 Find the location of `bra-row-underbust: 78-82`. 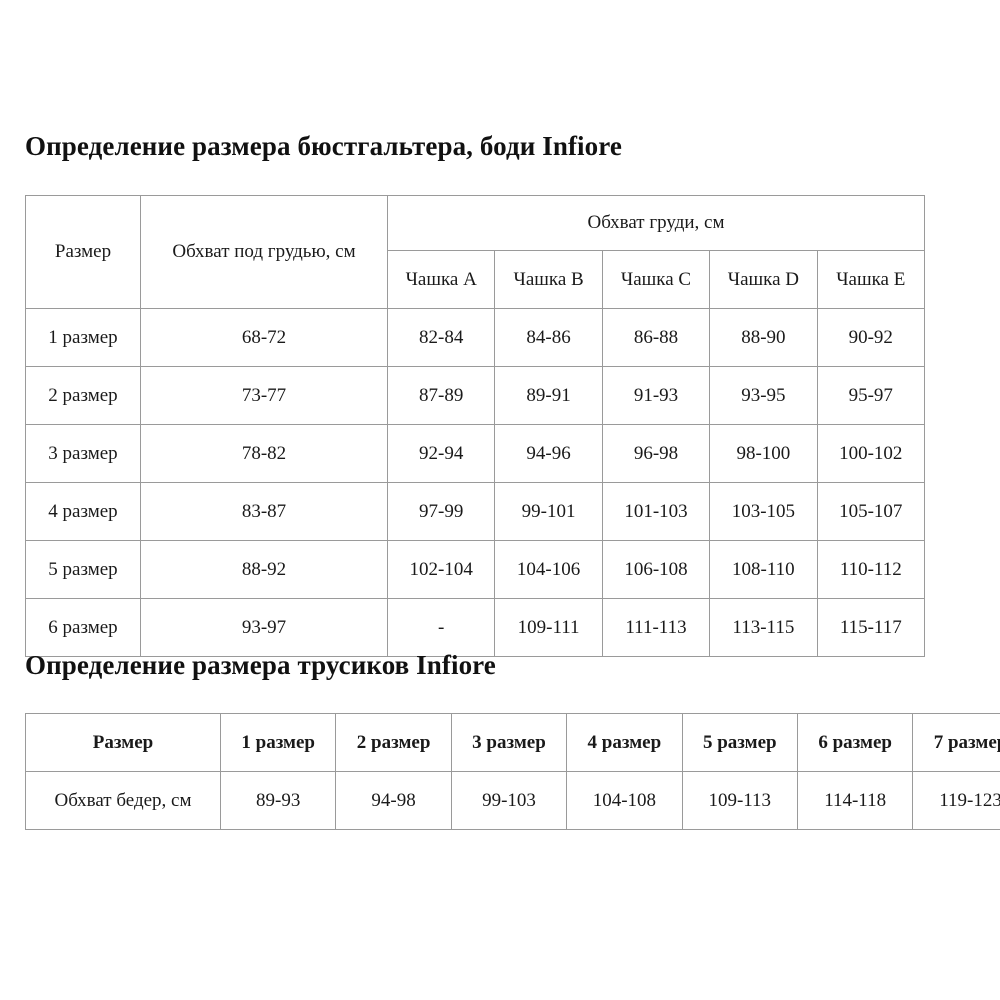

bra-row-underbust: 78-82 is located at coordinates (264, 453).